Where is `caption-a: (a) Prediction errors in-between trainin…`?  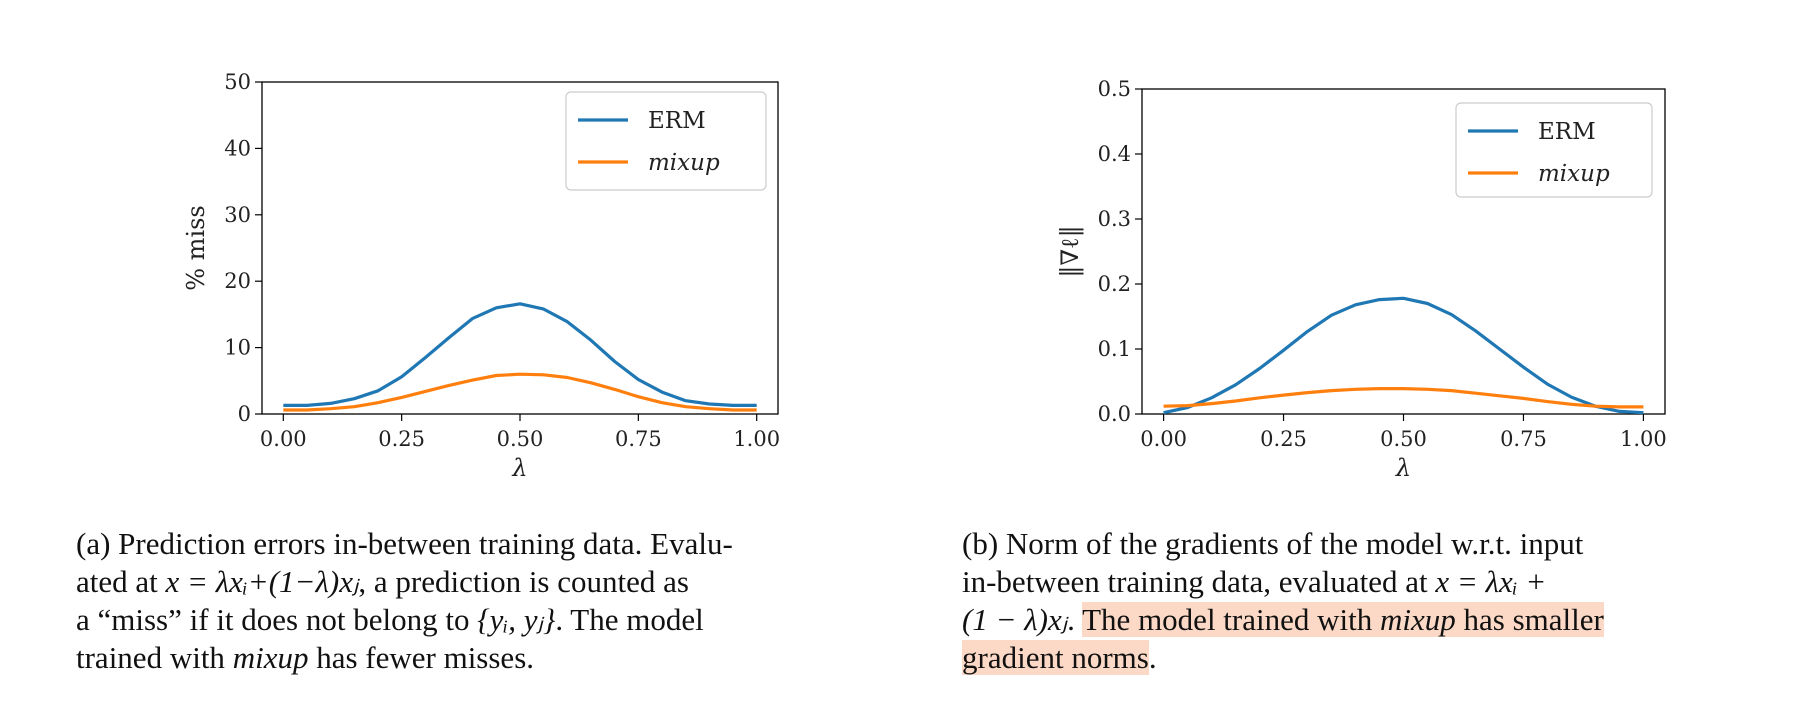 caption-a: (a) Prediction errors in-between trainin… is located at coordinates (491, 601).